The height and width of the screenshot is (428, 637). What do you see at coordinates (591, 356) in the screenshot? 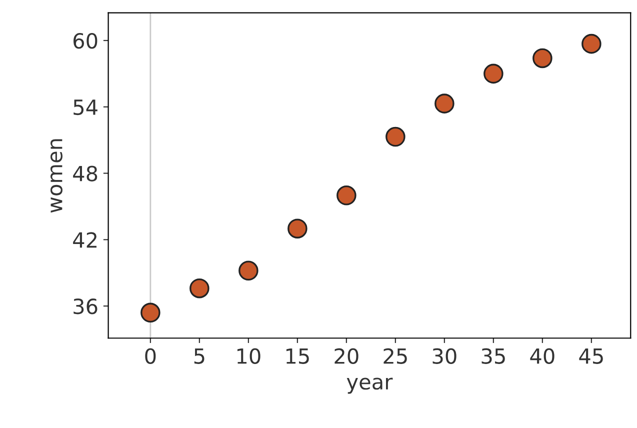
I see `x-tick-label: 45` at bounding box center [591, 356].